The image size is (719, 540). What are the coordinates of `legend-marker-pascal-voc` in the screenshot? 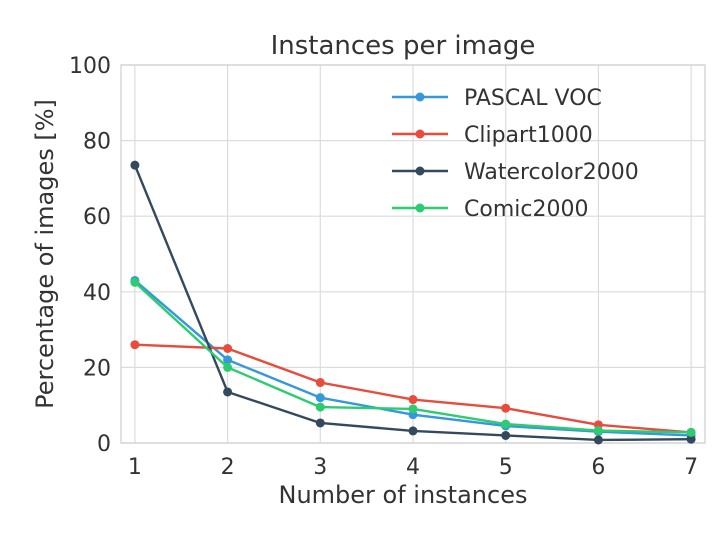 It's located at (420, 97).